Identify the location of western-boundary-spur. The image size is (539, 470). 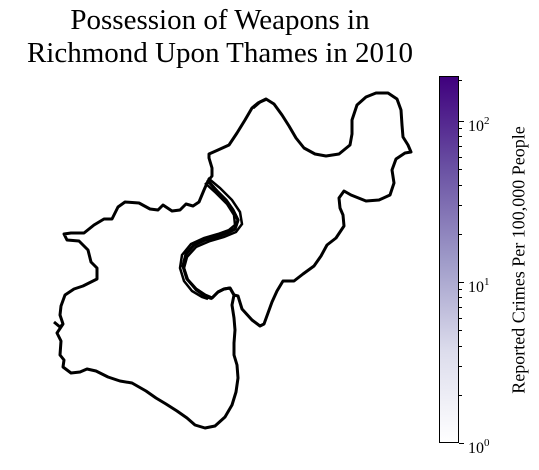
(59, 325).